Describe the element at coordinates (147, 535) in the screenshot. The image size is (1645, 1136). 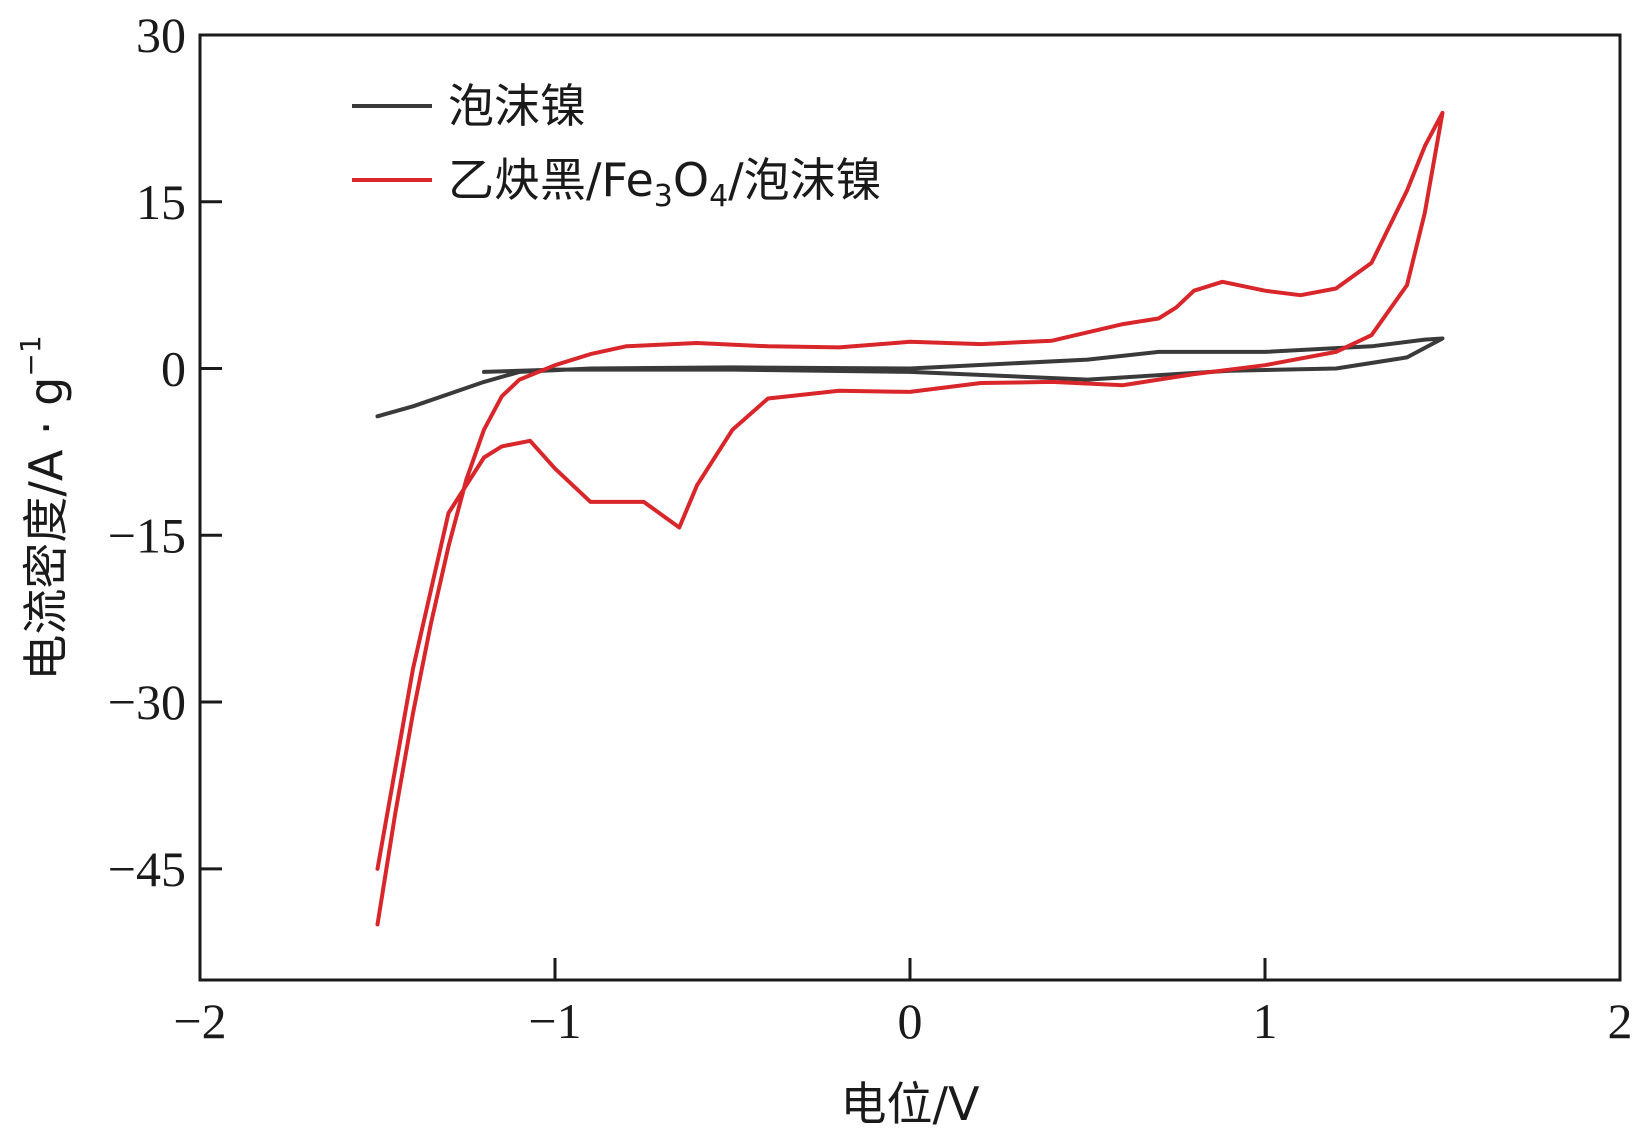
I see `y-tick-label: −15` at that location.